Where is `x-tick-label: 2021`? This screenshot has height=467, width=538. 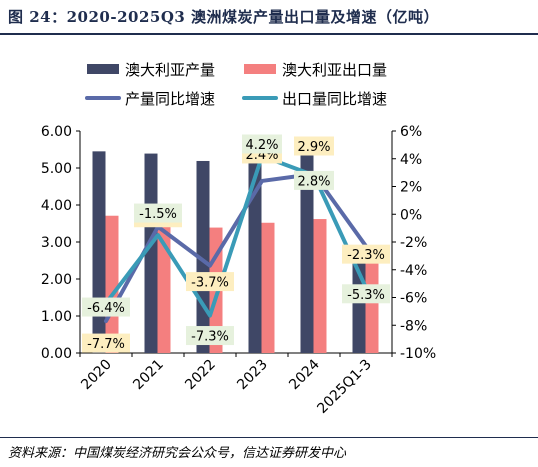 x-tick-label: 2021 is located at coordinates (148, 375).